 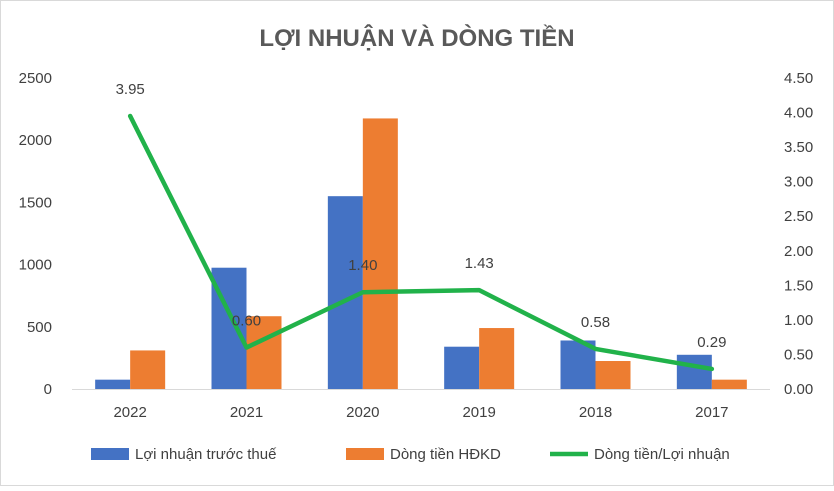 What do you see at coordinates (420, 412) in the screenshot?
I see `x-axis-categories: 2022 2021 2020 2019 2018 2017` at bounding box center [420, 412].